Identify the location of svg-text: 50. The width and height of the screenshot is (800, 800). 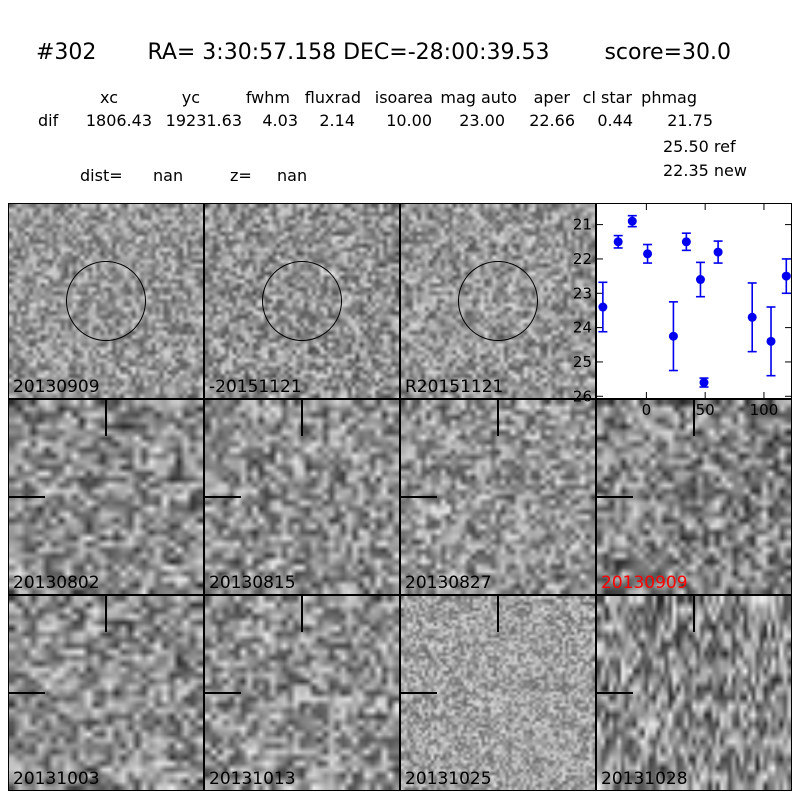
(705, 410).